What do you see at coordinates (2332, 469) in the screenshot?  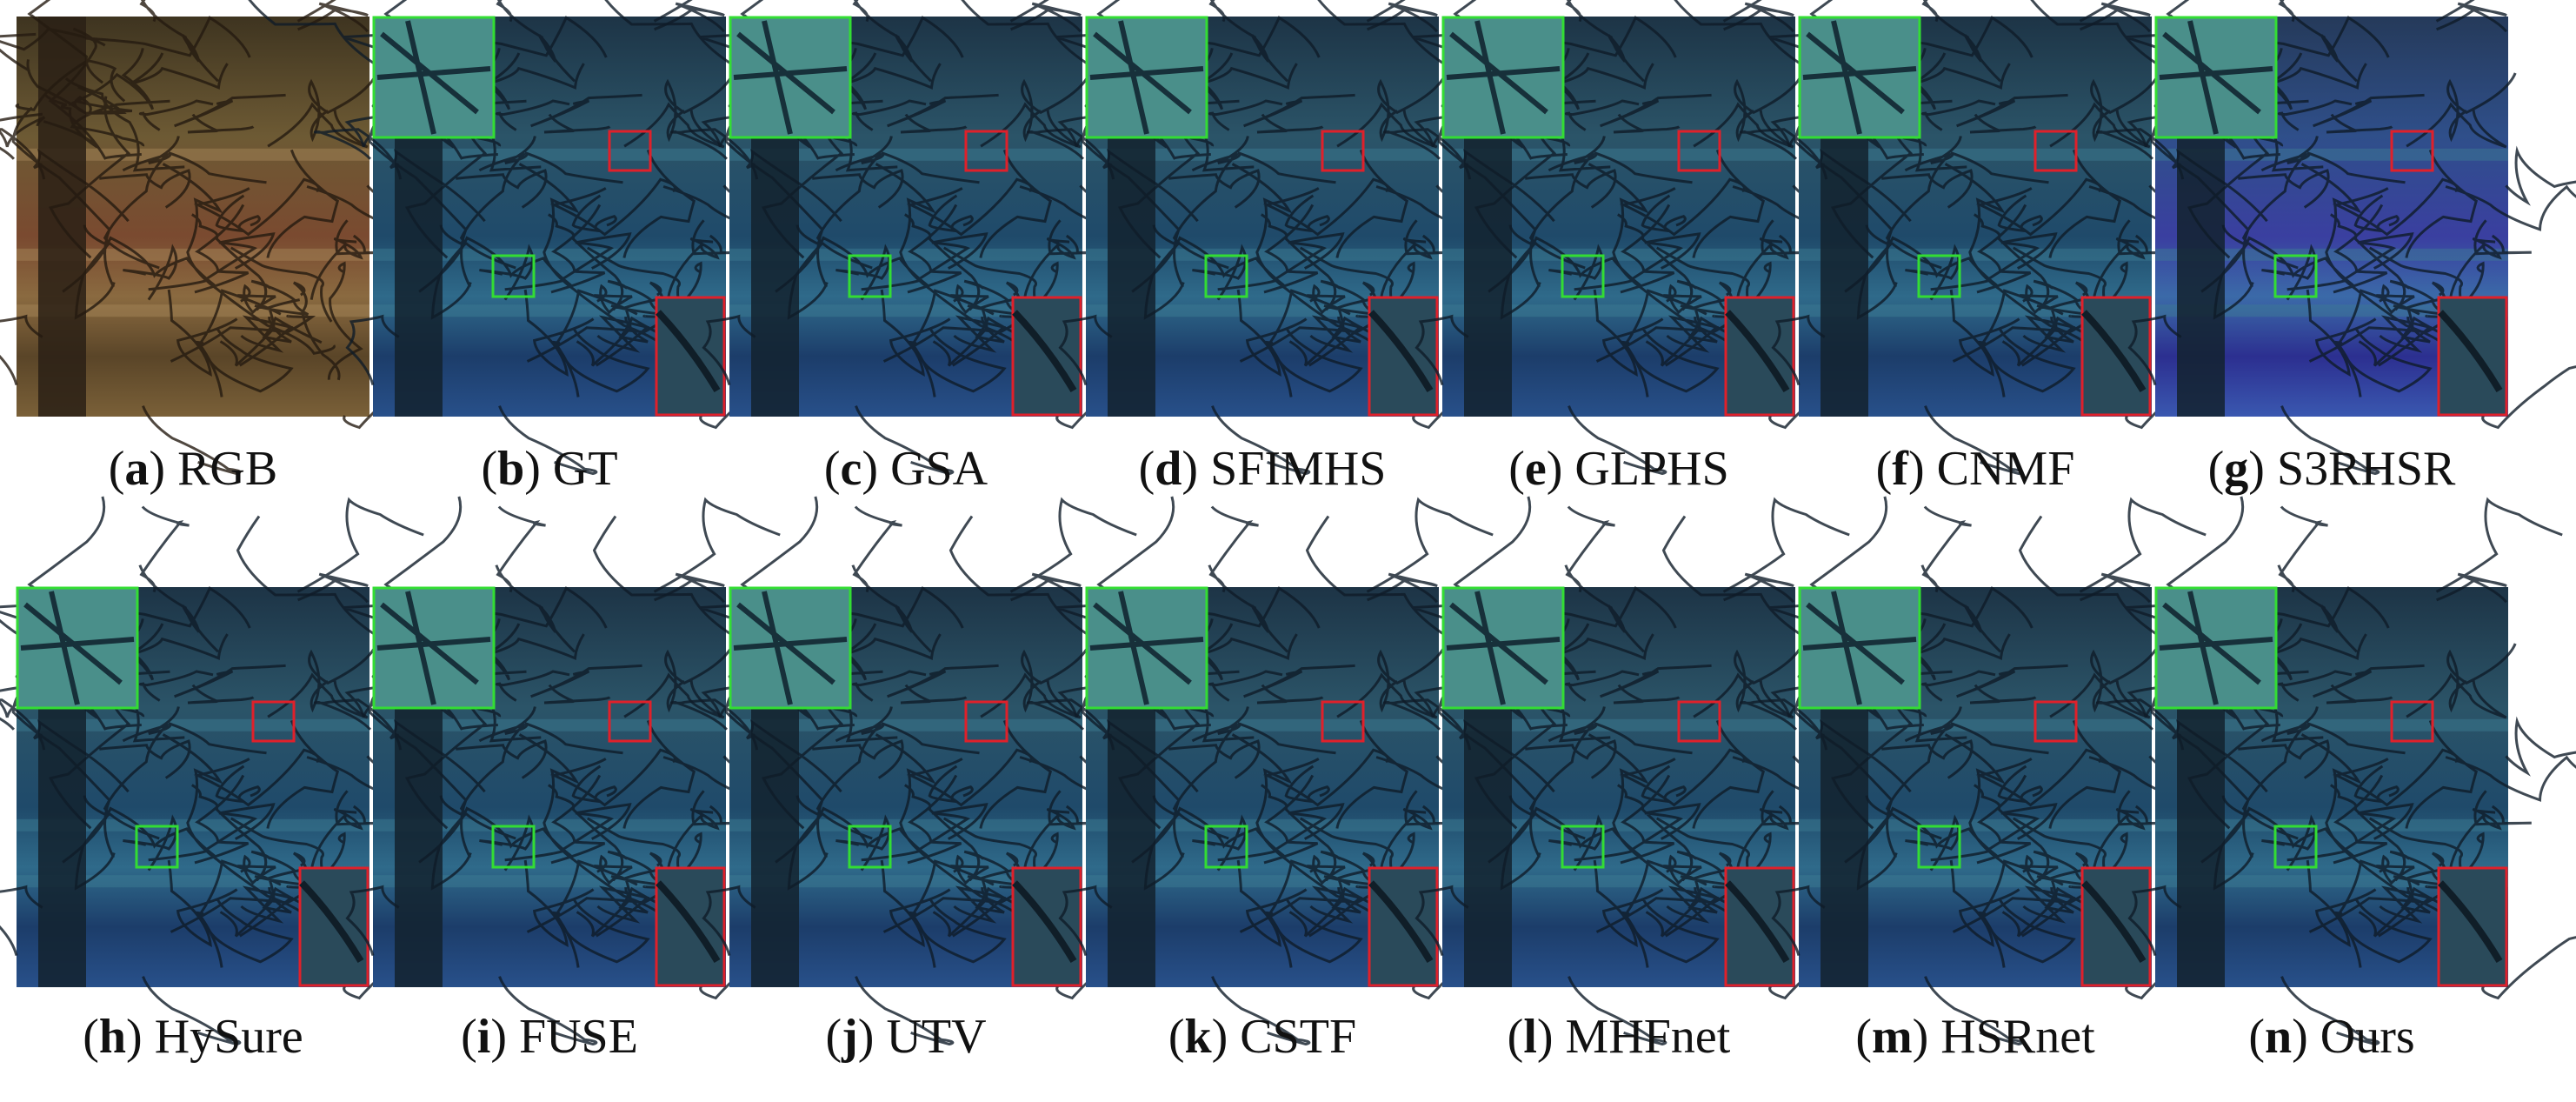 I see `panel-label: (g) S3RHSR` at bounding box center [2332, 469].